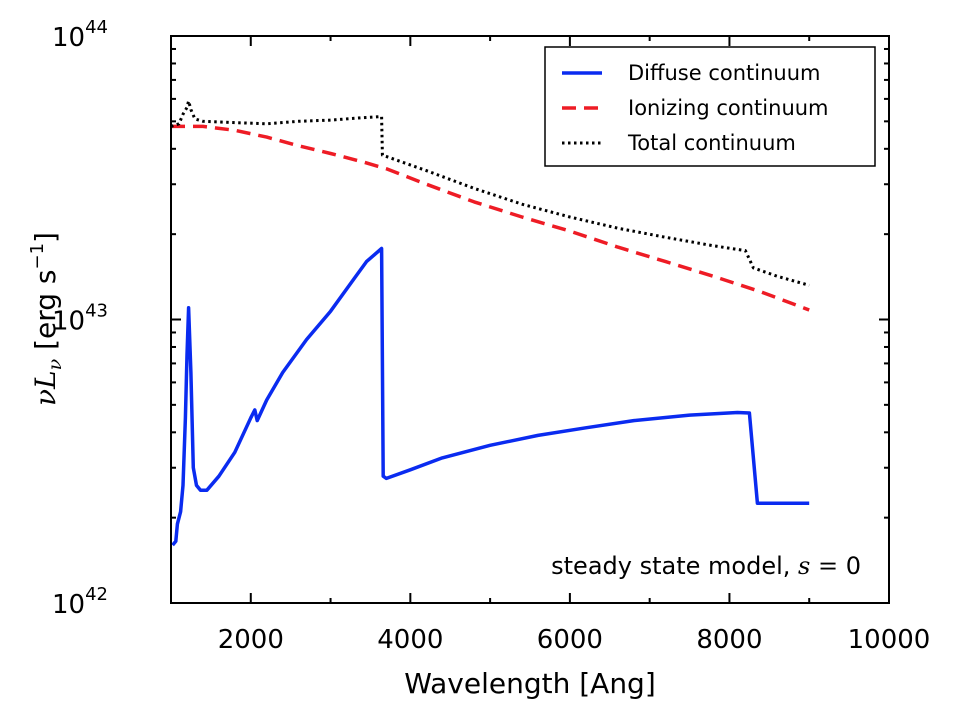  Describe the element at coordinates (889, 640) in the screenshot. I see `x-tick-label-4: 10000` at that location.